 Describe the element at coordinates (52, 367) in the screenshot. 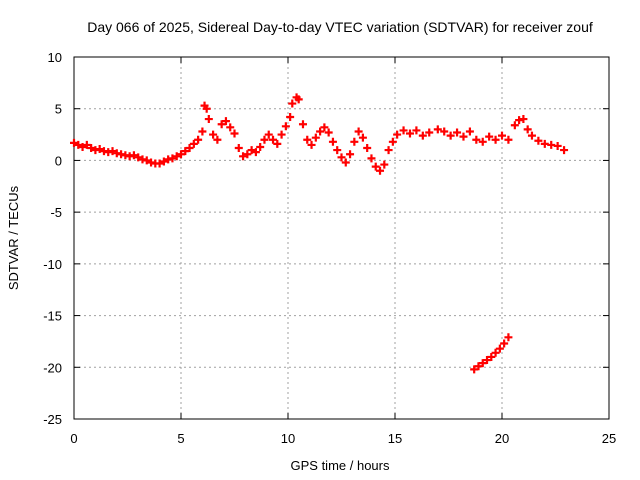

I see `y-tick-label: -20` at that location.